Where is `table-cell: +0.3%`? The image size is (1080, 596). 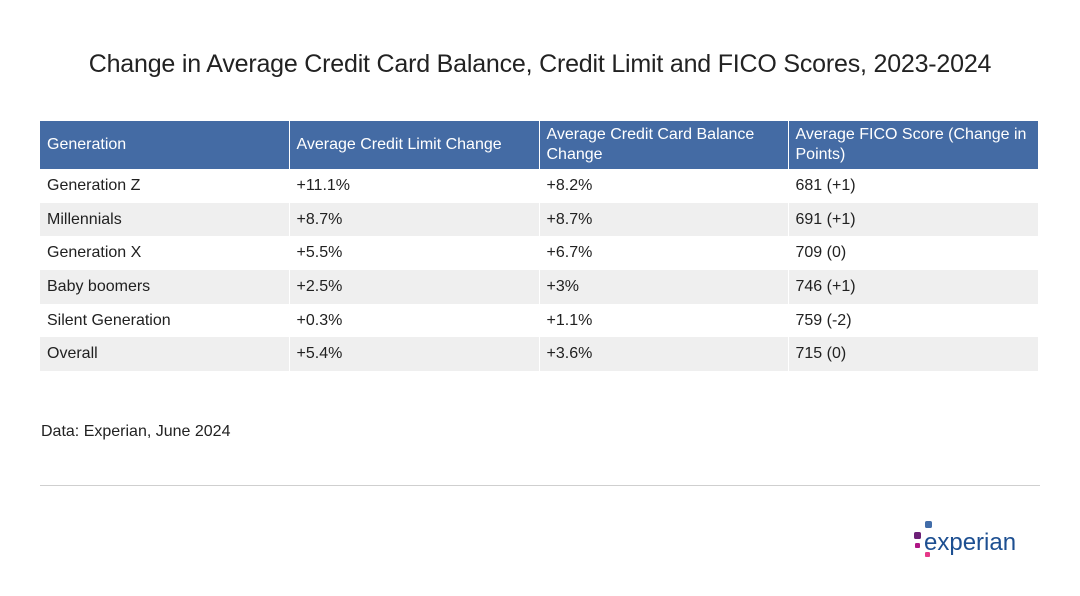
table-cell: +0.3% is located at coordinates (414, 320).